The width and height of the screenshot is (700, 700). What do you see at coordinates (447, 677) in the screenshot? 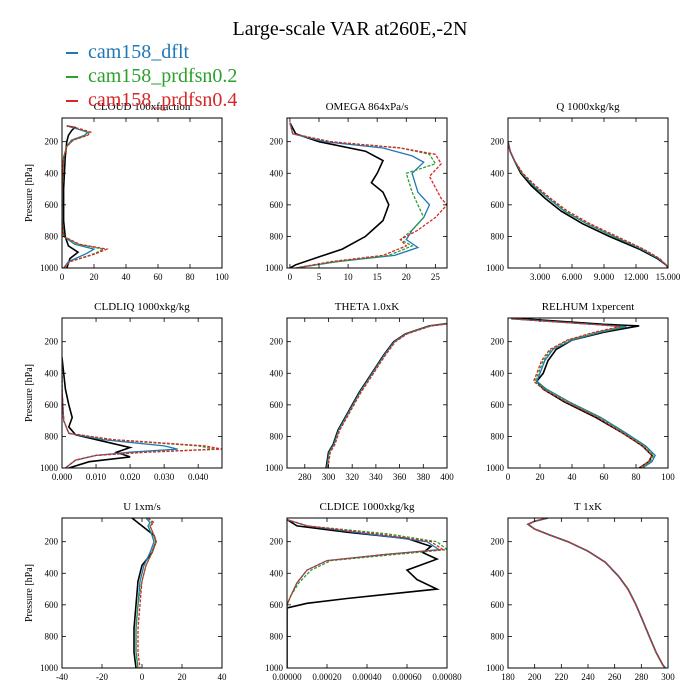
I see `x-tick-label: 0.00080` at bounding box center [447, 677].